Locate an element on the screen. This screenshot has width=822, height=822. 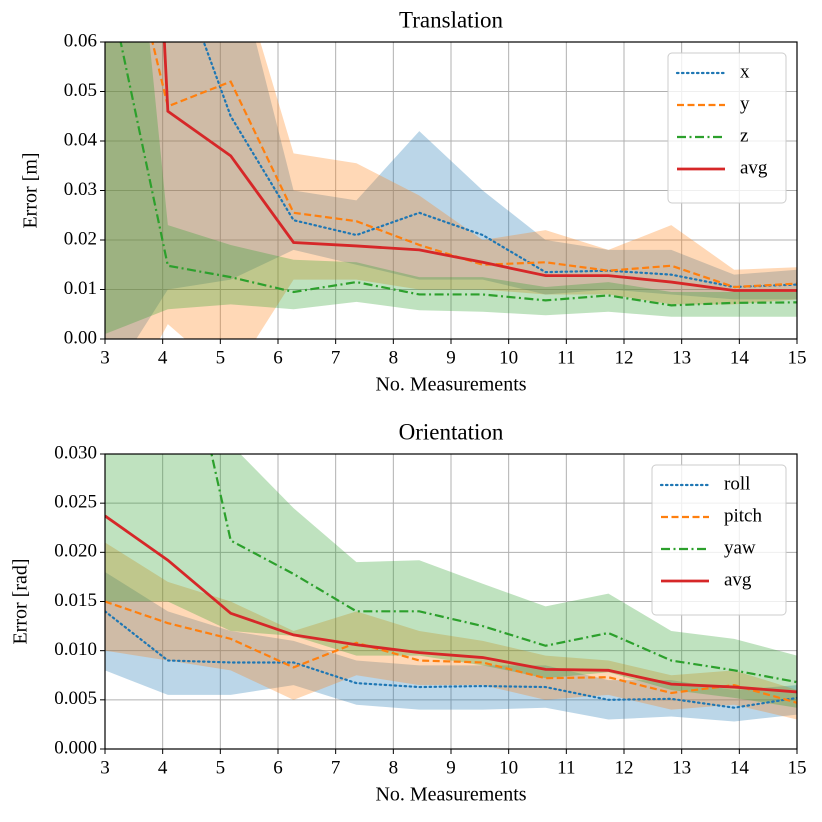
y-tick-label: 0.01 is located at coordinates (80, 288).